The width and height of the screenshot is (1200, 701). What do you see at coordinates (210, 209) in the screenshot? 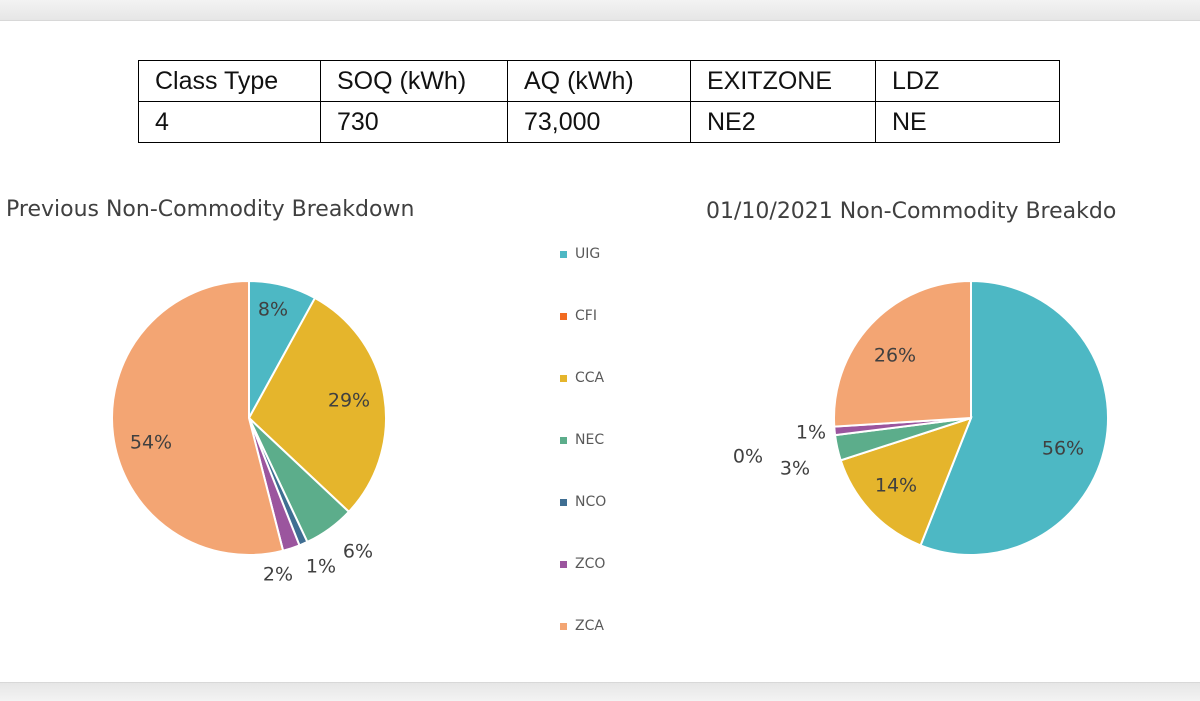
I see `left-chart-title: Previous Non-Commodity Breakdown` at bounding box center [210, 209].